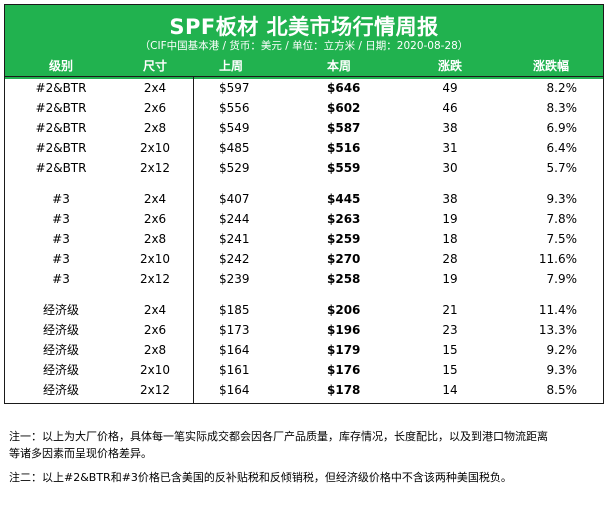  What do you see at coordinates (234, 279) in the screenshot?
I see `cell-last-week: $239` at bounding box center [234, 279].